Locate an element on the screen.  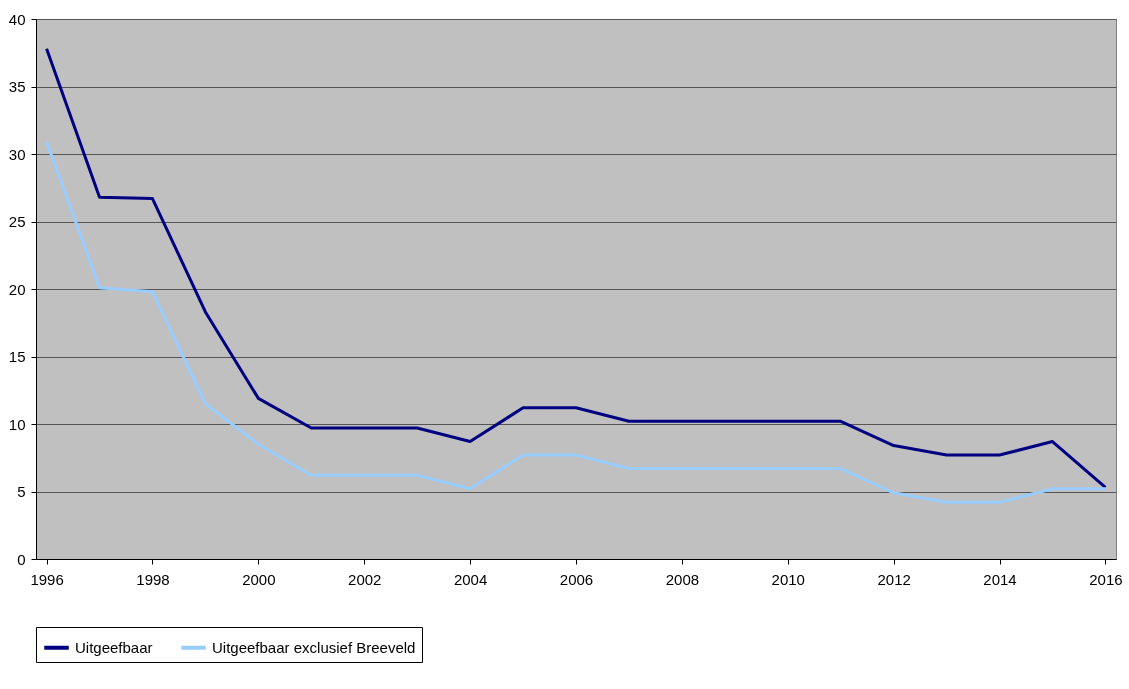
x-tick-label: 2010 is located at coordinates (788, 579).